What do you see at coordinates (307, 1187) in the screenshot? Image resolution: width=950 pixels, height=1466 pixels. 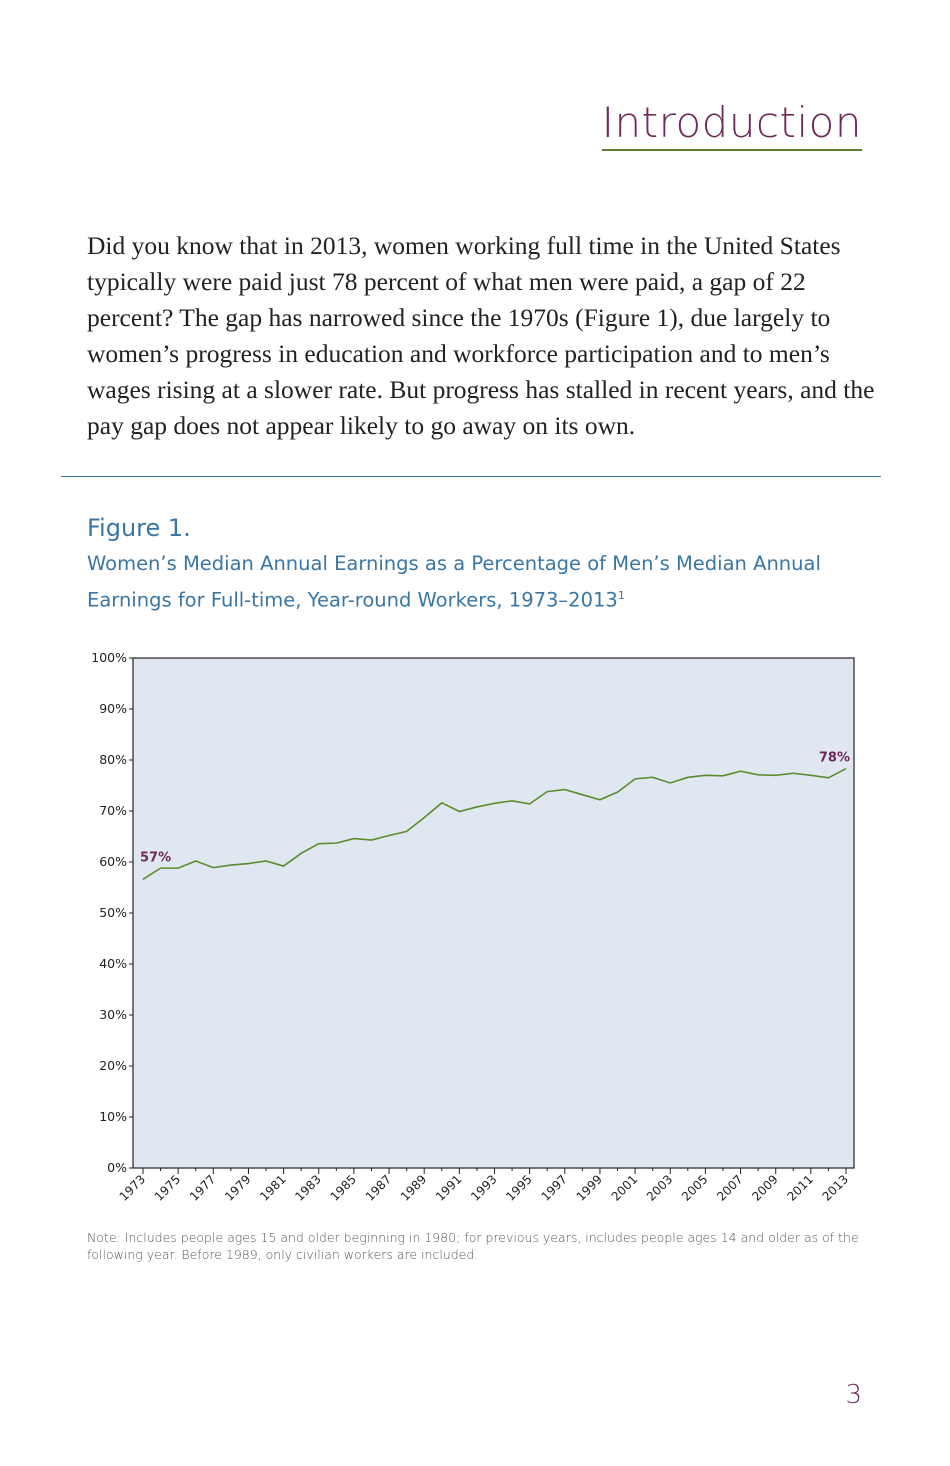 I see `x-tick-label: 1983` at bounding box center [307, 1187].